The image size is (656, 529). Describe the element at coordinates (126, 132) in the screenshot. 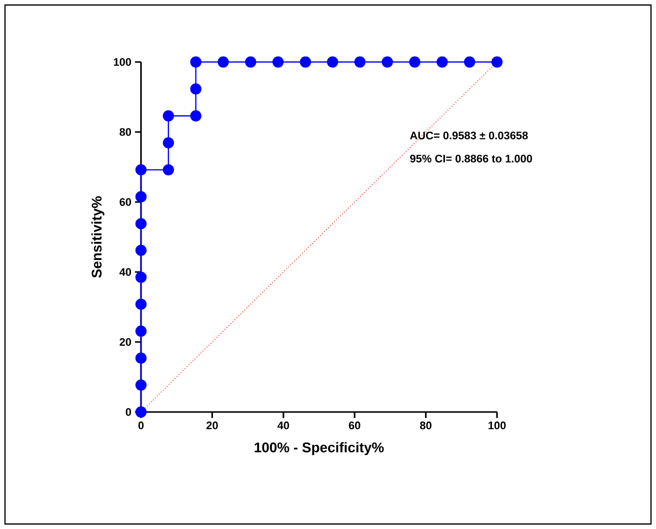

I see `y-tick-label: 80` at that location.